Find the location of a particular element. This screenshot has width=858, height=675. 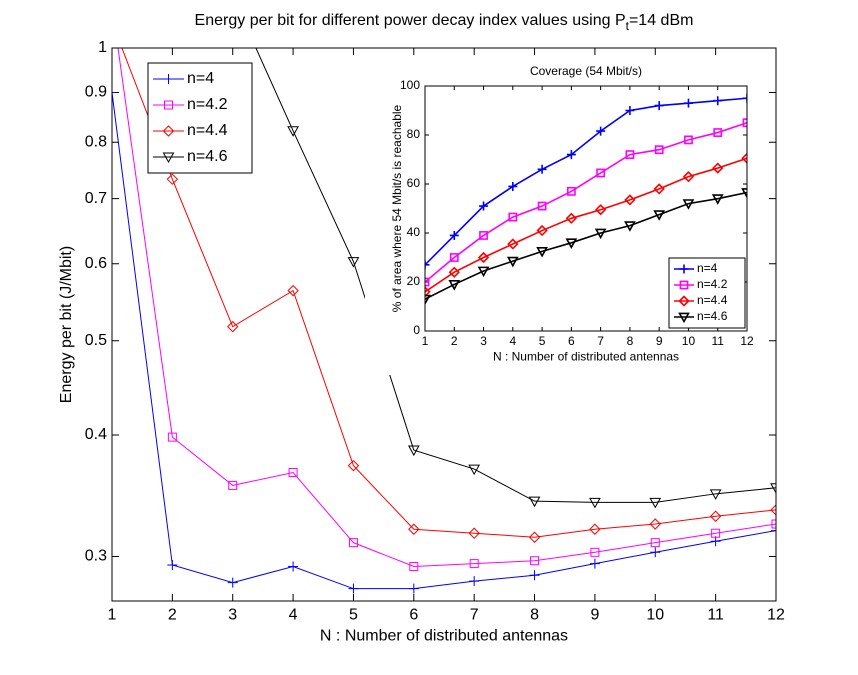

x-tick-label: 4 is located at coordinates (512, 341).